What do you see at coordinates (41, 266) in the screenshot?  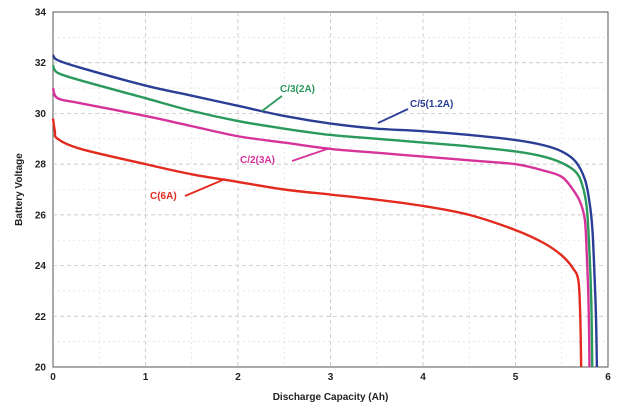 I see `y-tick-label: 24` at bounding box center [41, 266].